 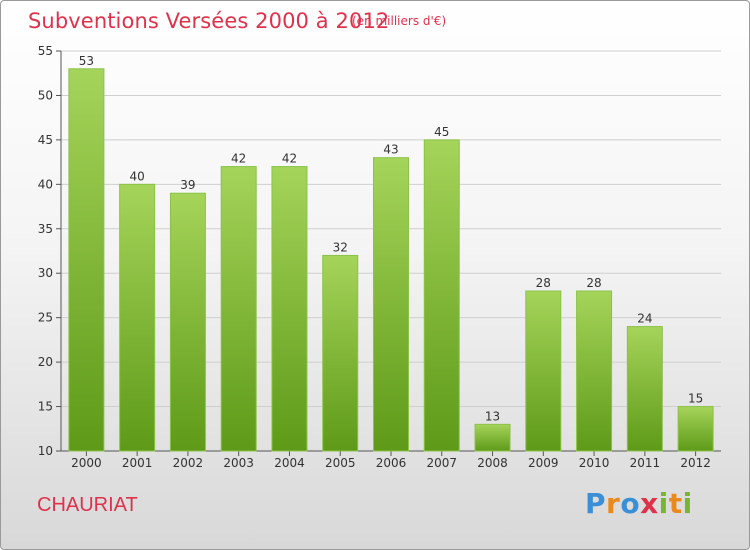 I want to click on y-tick-label: 15, so click(x=45, y=407).